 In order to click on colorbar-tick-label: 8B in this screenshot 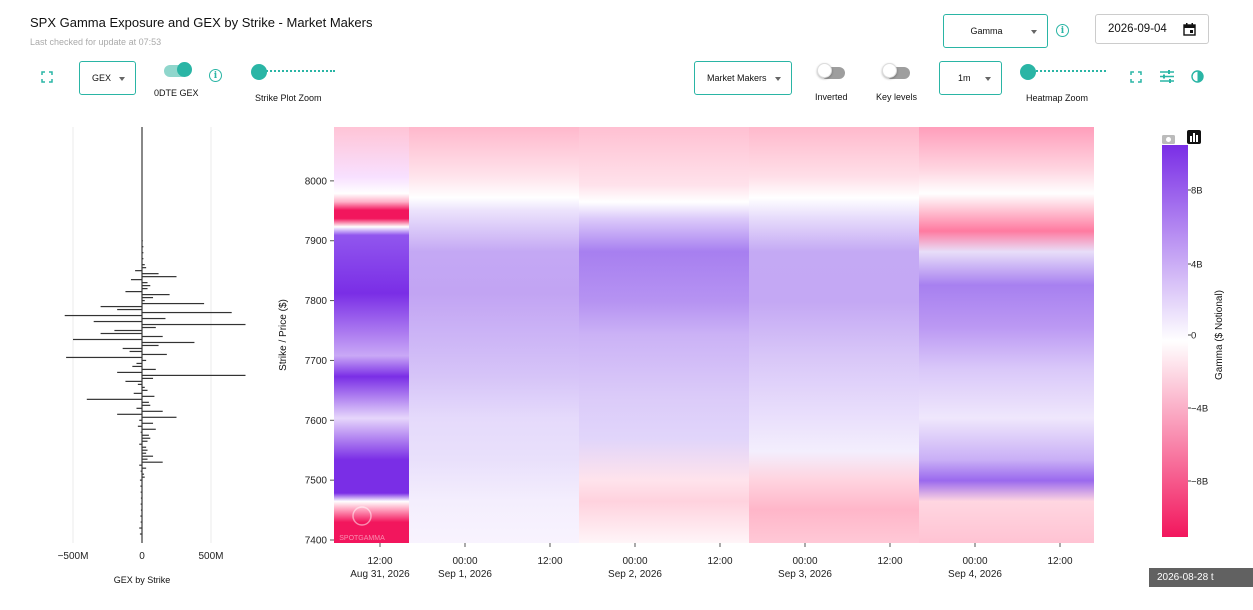, I will do `click(1197, 191)`.